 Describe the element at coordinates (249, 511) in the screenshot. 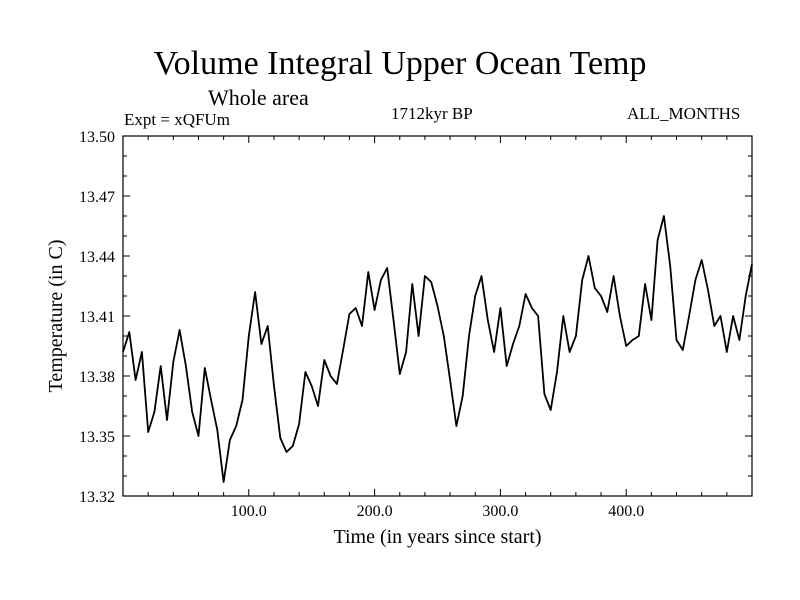

I see `x-tick-label: 100.0` at that location.